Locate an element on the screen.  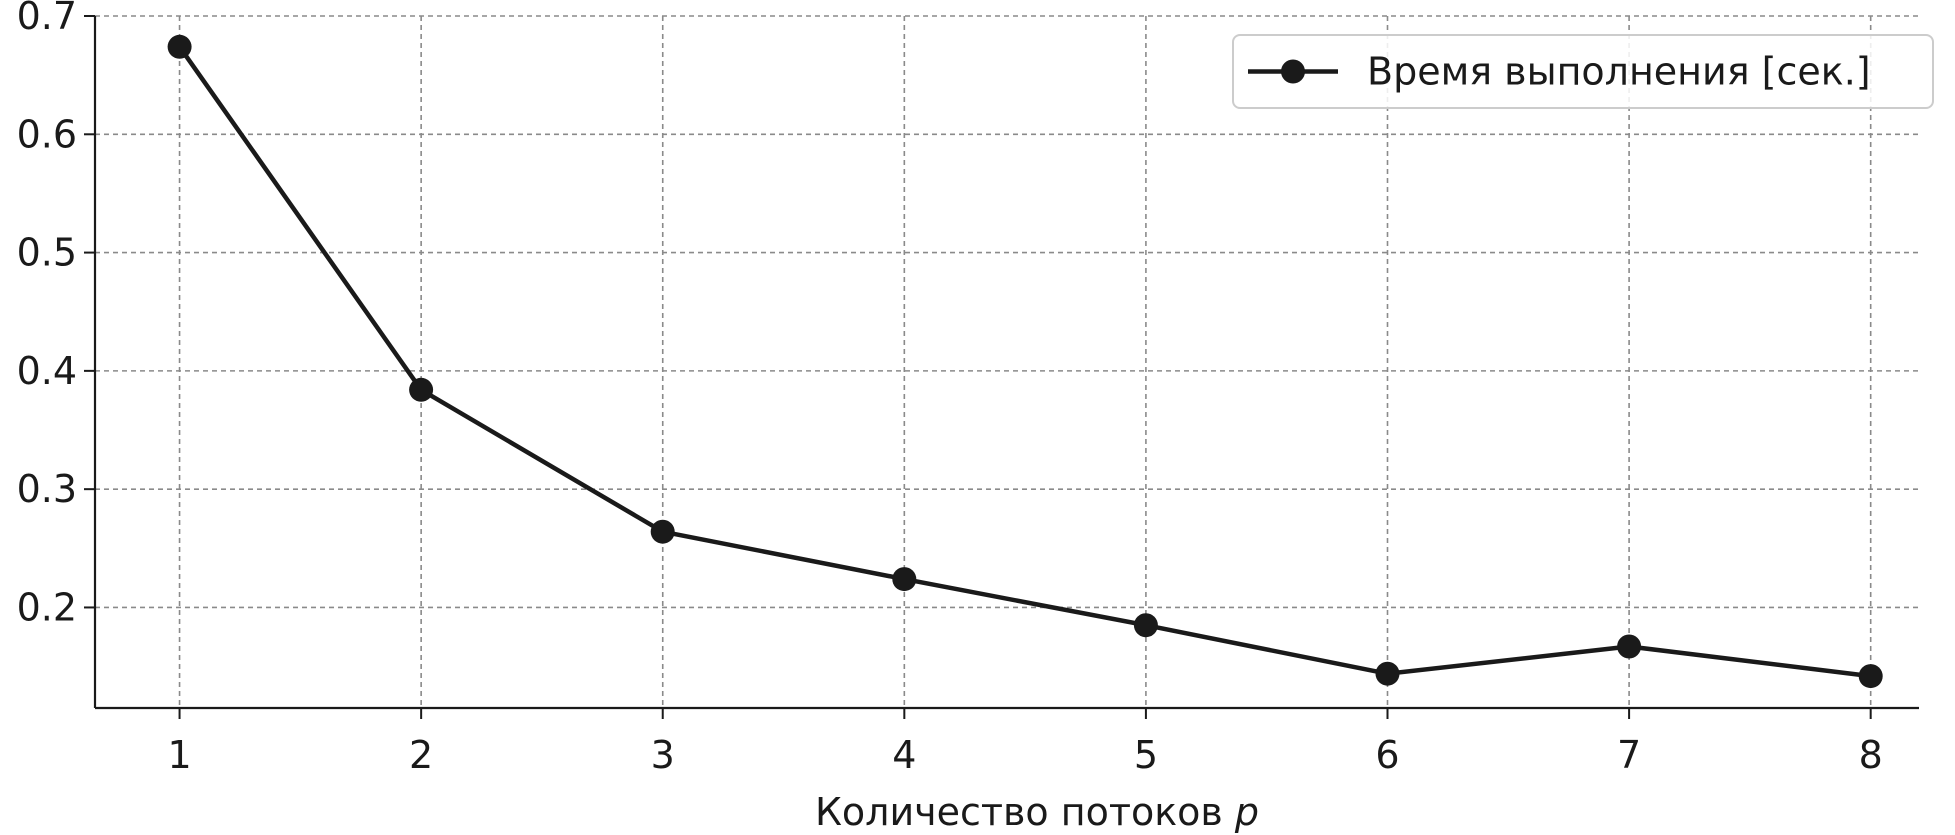
x-tick-label: 5 is located at coordinates (1146, 755).